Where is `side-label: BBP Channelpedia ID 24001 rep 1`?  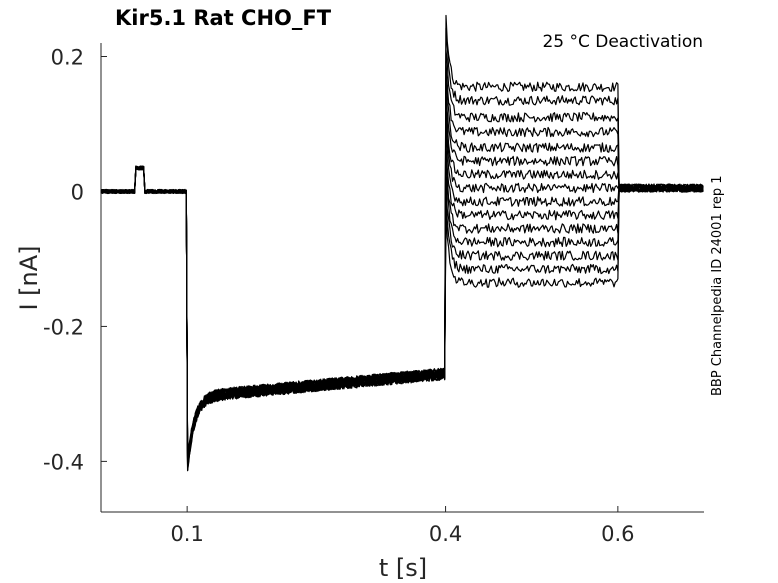 side-label: BBP Channelpedia ID 24001 rep 1 is located at coordinates (717, 285).